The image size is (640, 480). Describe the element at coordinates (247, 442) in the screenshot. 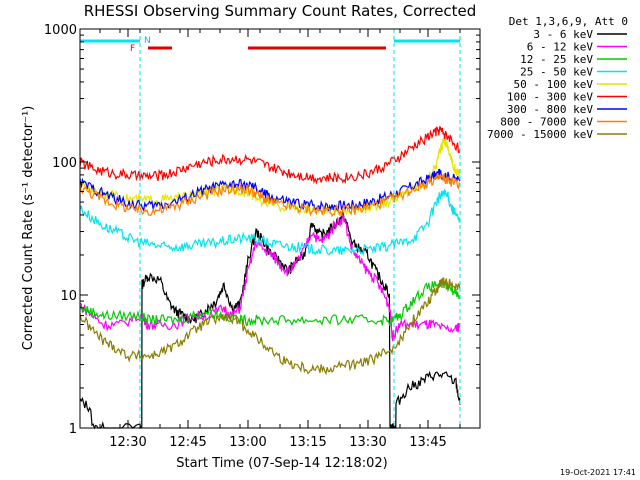

I see `x-tick-label: 13:00` at that location.